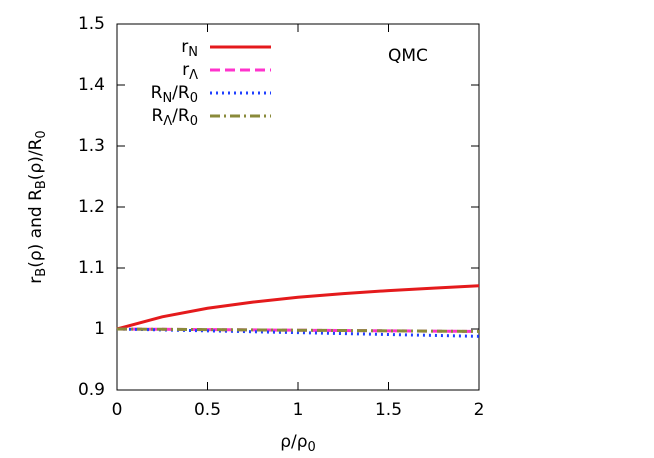 The height and width of the screenshot is (458, 654). What do you see at coordinates (190, 71) in the screenshot?
I see `legend-label: rΛ​` at bounding box center [190, 71].